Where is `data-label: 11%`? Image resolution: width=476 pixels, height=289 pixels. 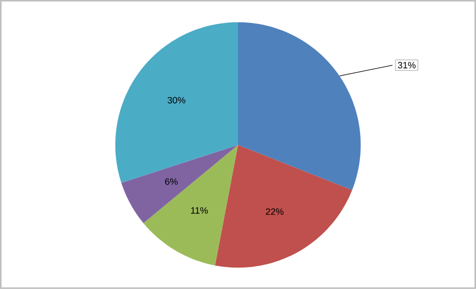 data-label: 11% is located at coordinates (199, 210).